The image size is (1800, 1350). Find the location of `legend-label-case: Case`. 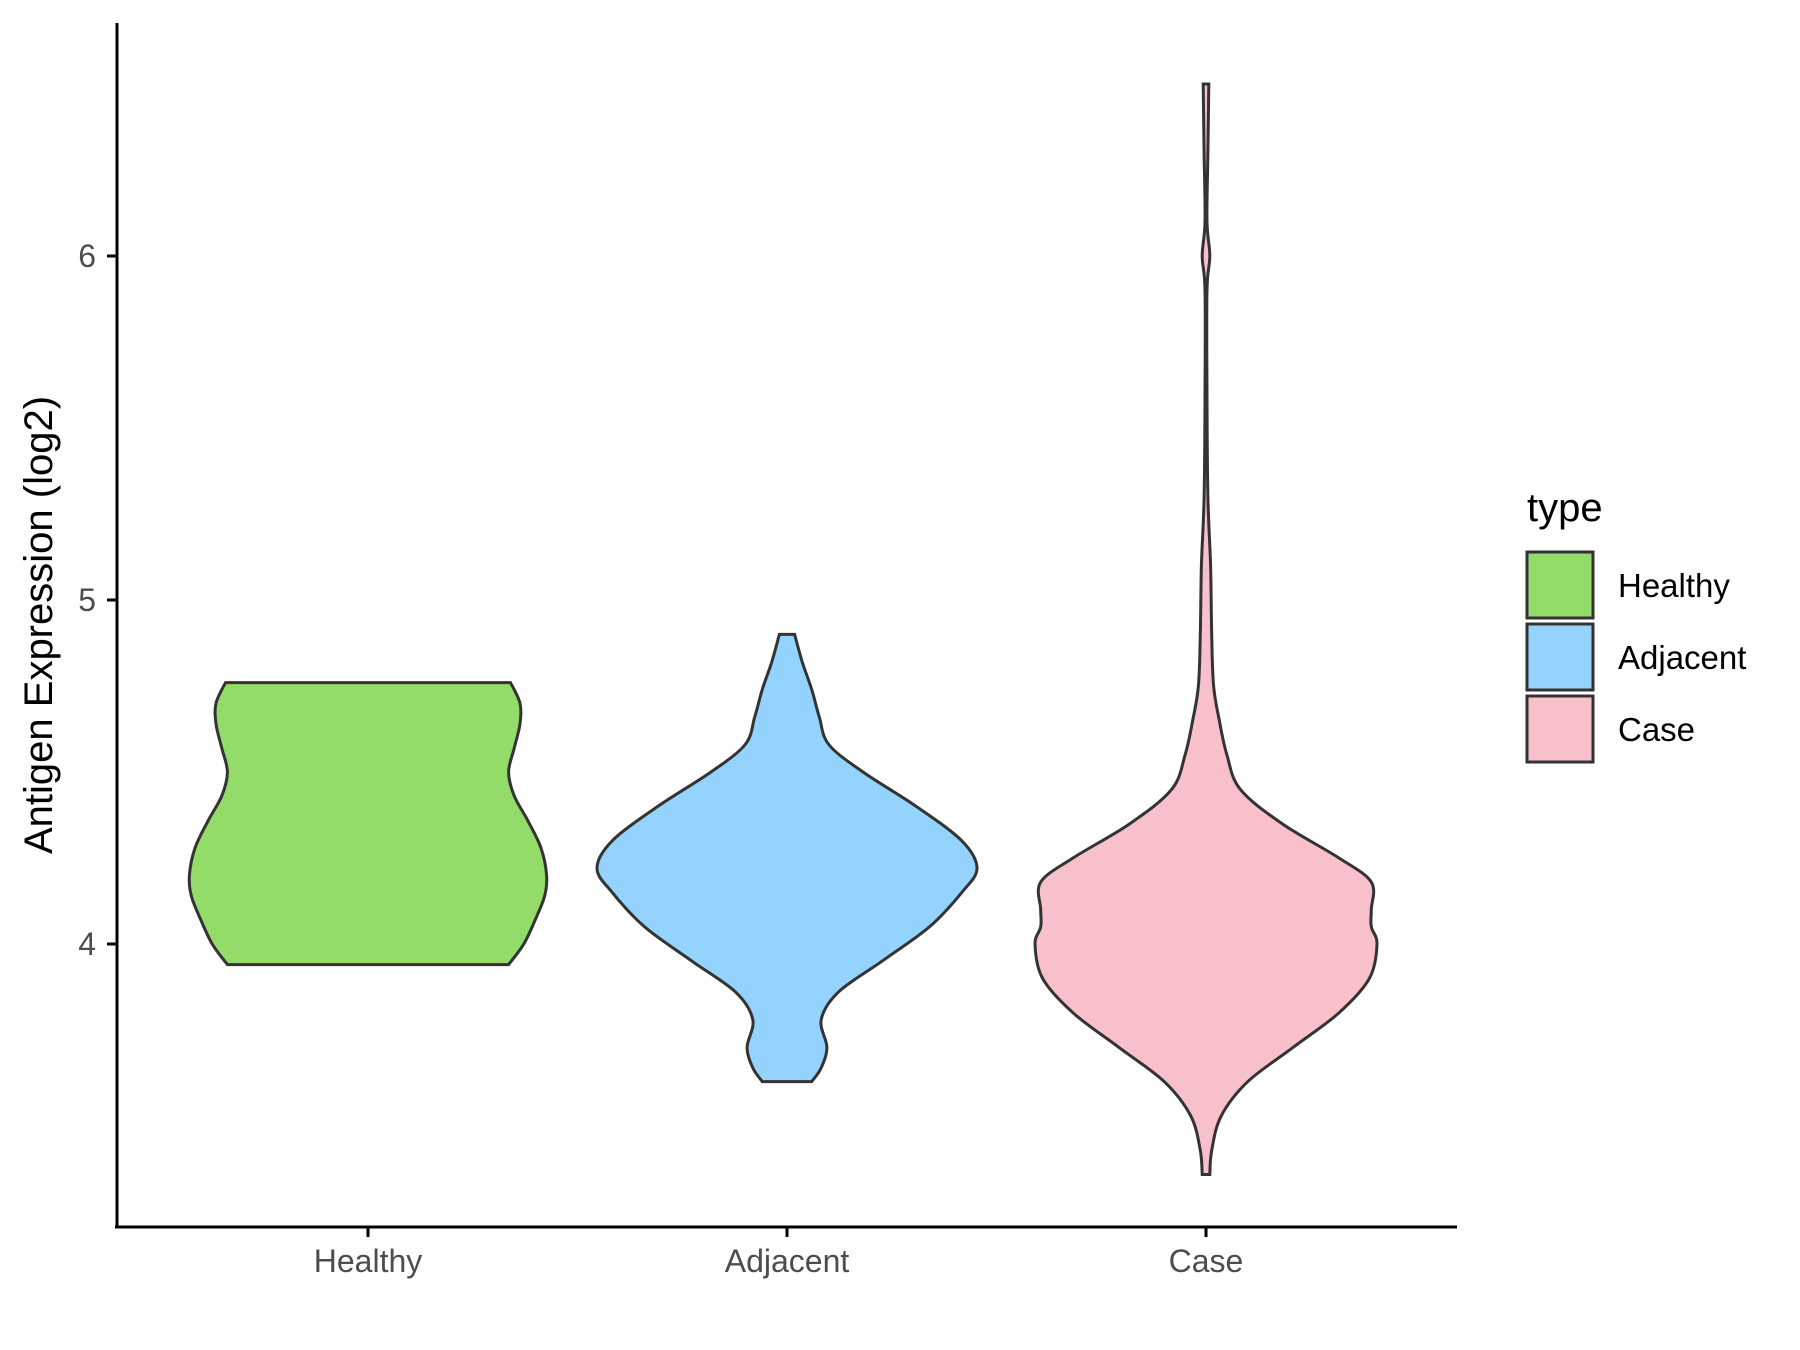

legend-label-case: Case is located at coordinates (1656, 729).